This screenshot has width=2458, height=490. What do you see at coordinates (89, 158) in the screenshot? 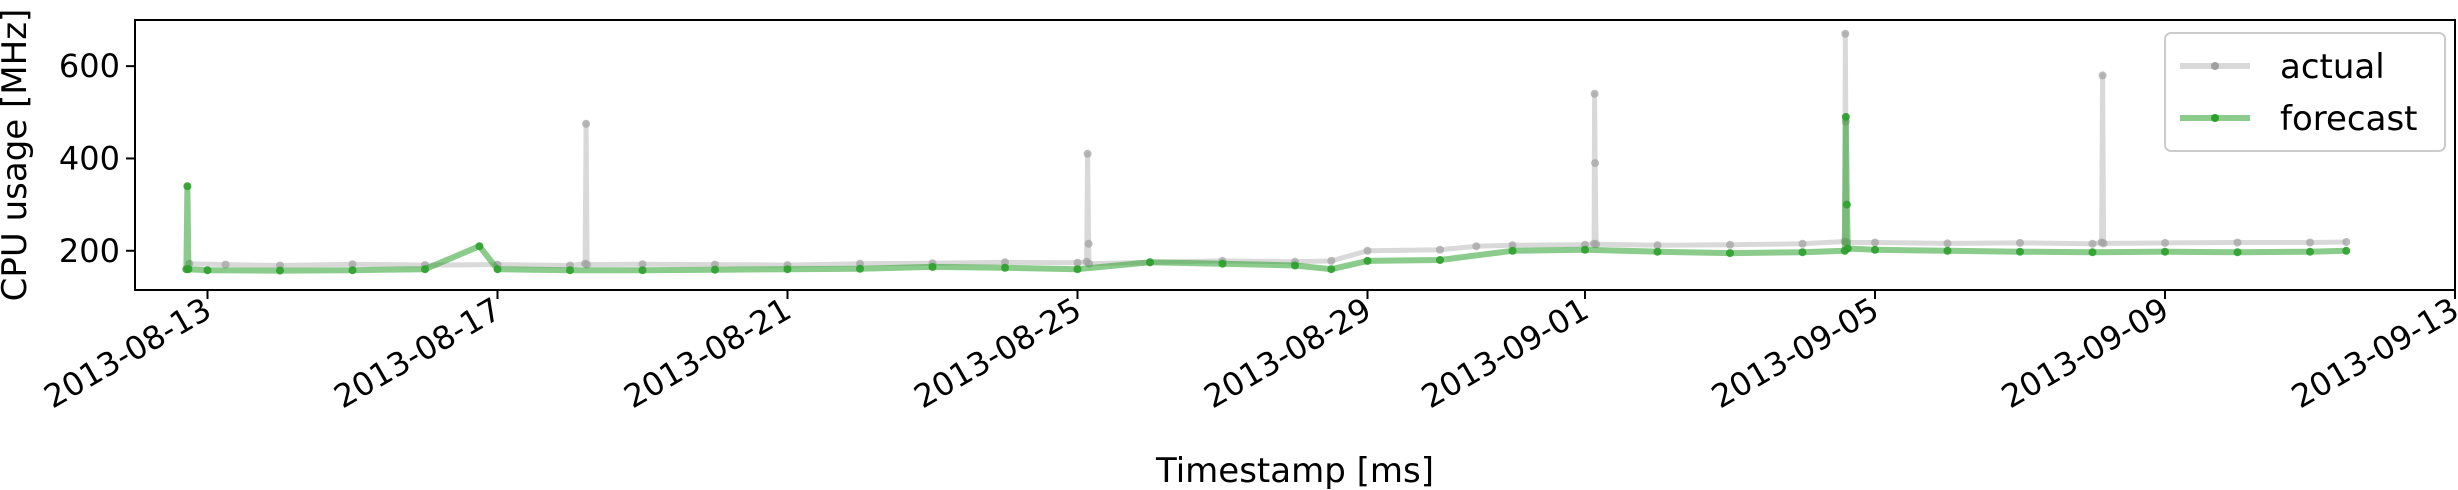
I see `y-tick-label: 400` at bounding box center [89, 158].